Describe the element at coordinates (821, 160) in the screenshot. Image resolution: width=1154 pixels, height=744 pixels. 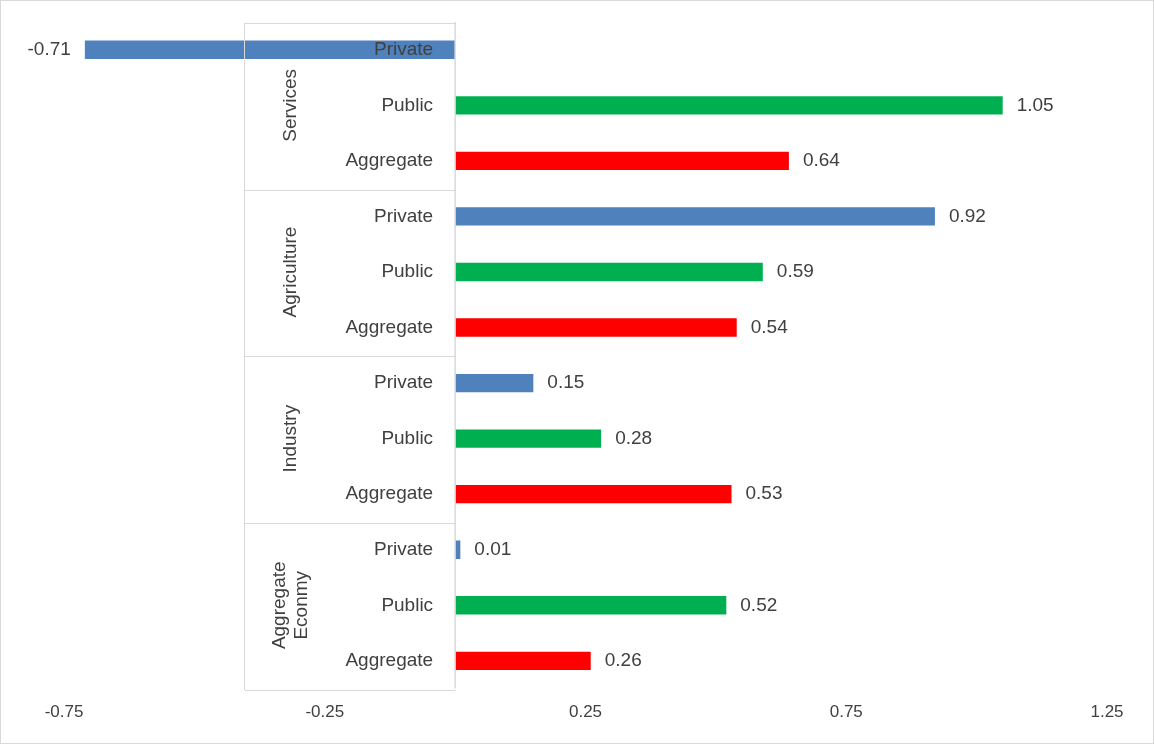
I see `data-label: 0.64` at that location.